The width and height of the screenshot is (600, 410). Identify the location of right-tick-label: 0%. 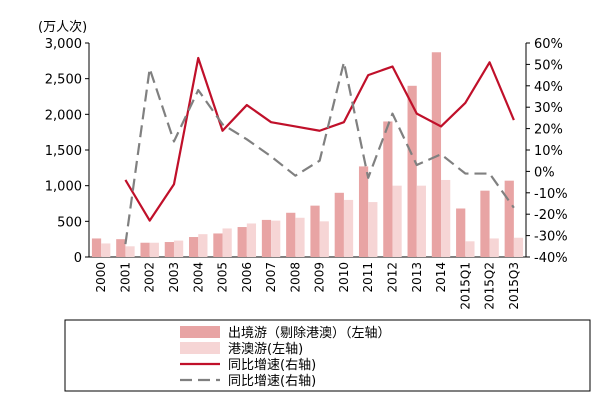
(544, 172).